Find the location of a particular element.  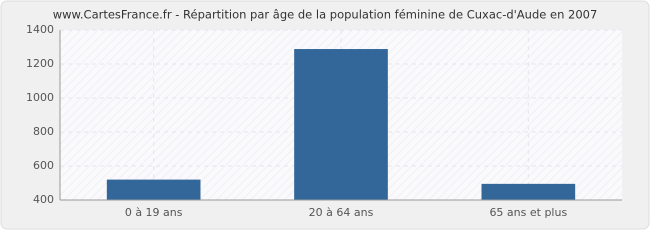

y-tick-label: 1000 is located at coordinates (40, 97).